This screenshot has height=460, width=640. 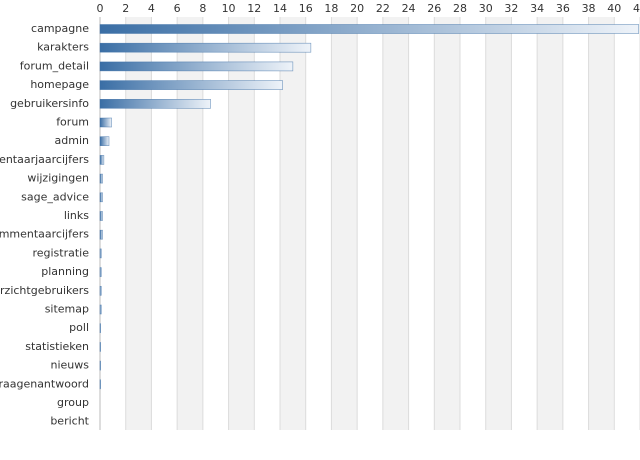 What do you see at coordinates (44, 290) in the screenshot?
I see `y-tick-label: rzichtgebruikers` at bounding box center [44, 290].